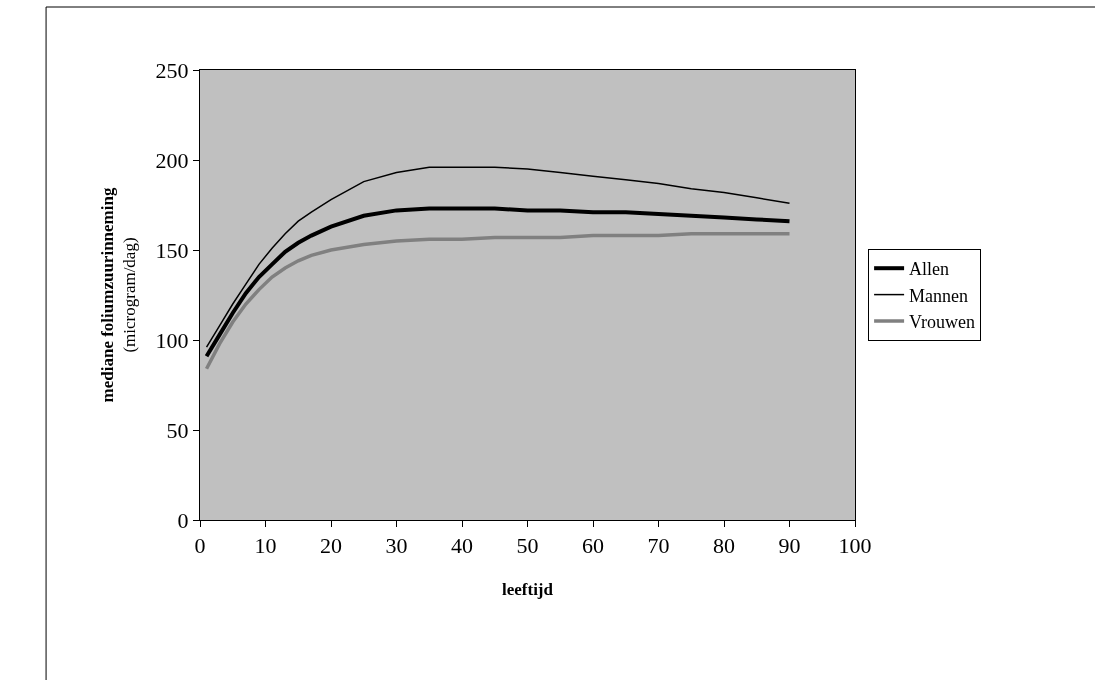  Describe the element at coordinates (265, 546) in the screenshot. I see `x-tick-label: 10` at that location.